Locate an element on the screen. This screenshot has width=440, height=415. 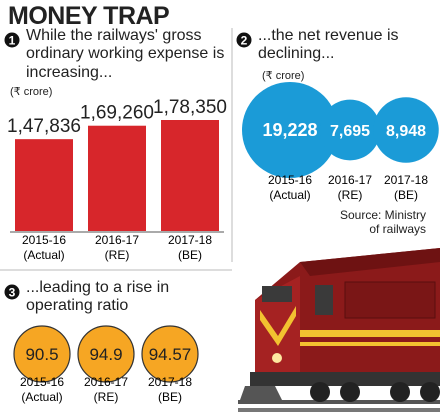
loco-roof is located at coordinates (370, 262).